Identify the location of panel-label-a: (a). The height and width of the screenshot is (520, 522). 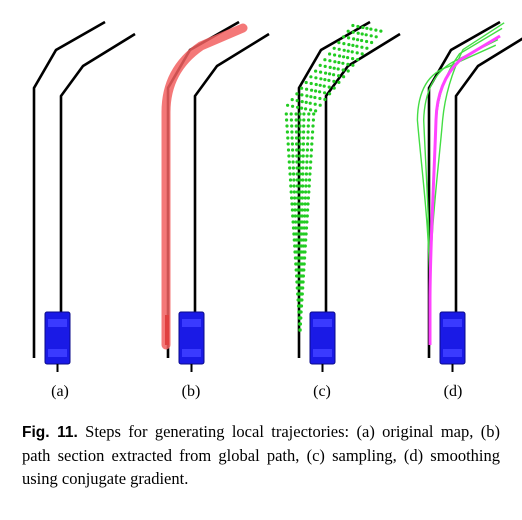
(60, 391).